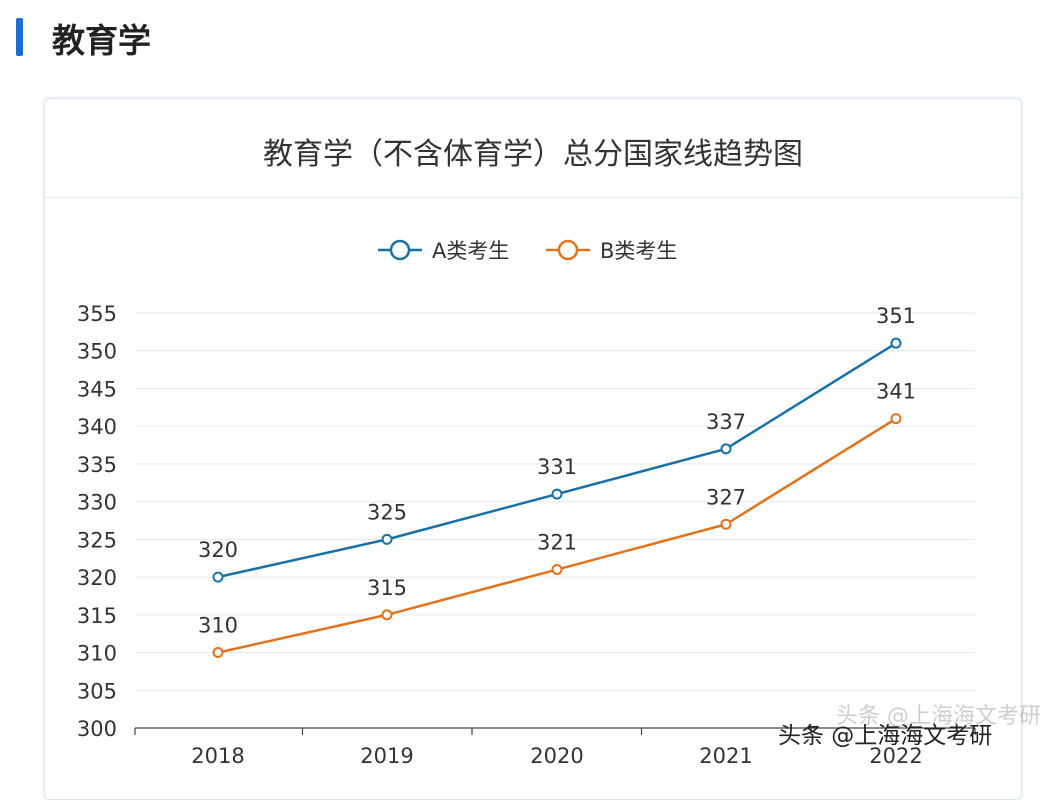 This screenshot has height=800, width=1042. I want to click on legend-label: A类考生, so click(470, 251).